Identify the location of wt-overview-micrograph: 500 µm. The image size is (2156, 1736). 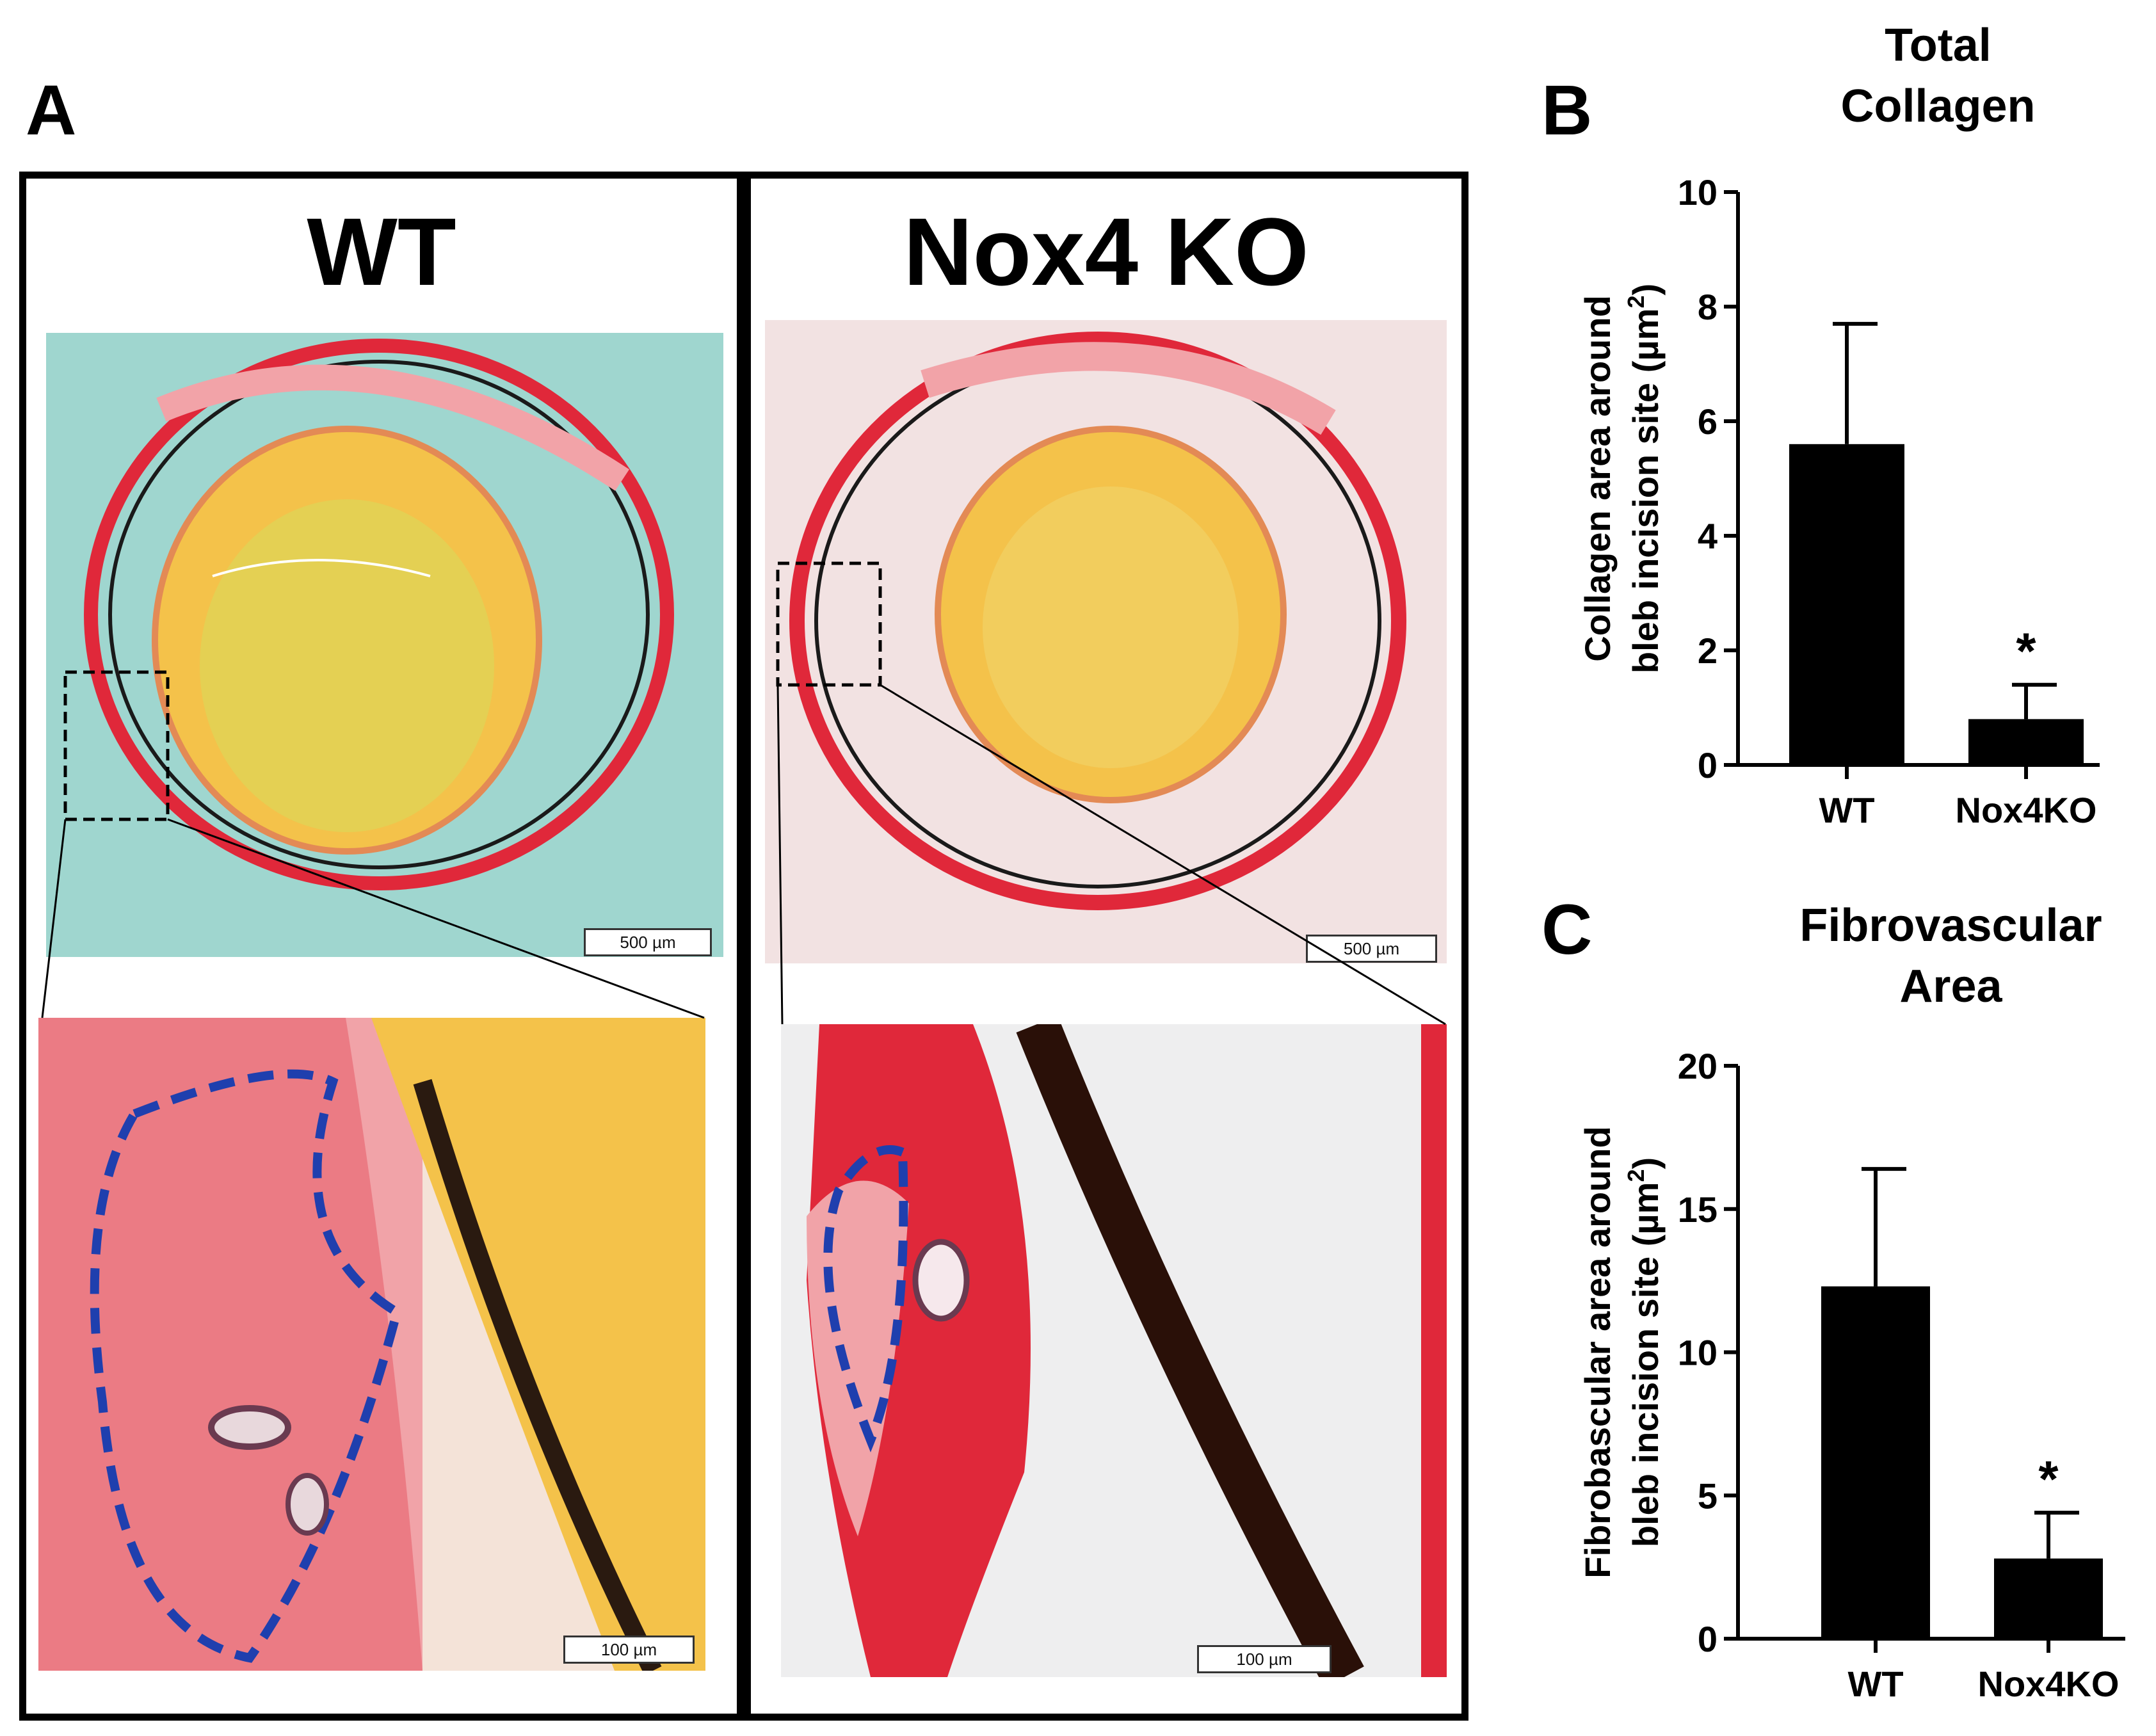
(384, 645).